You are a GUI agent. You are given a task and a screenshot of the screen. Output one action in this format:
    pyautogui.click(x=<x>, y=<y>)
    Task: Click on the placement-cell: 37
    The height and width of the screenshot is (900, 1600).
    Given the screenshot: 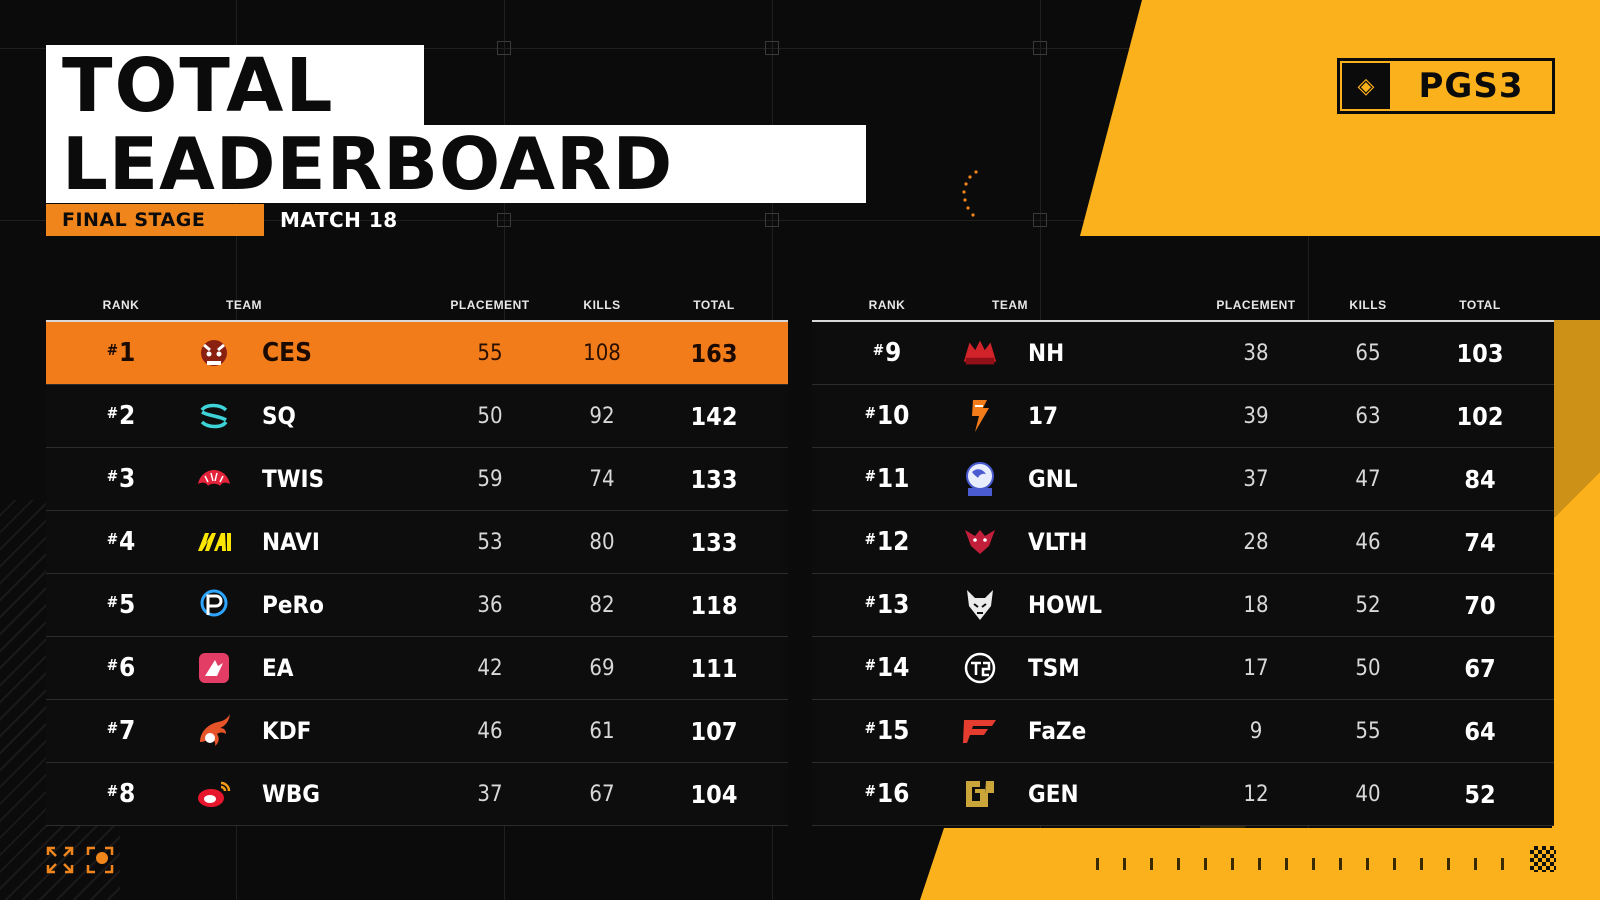 What is the action you would take?
    pyautogui.click(x=1256, y=479)
    